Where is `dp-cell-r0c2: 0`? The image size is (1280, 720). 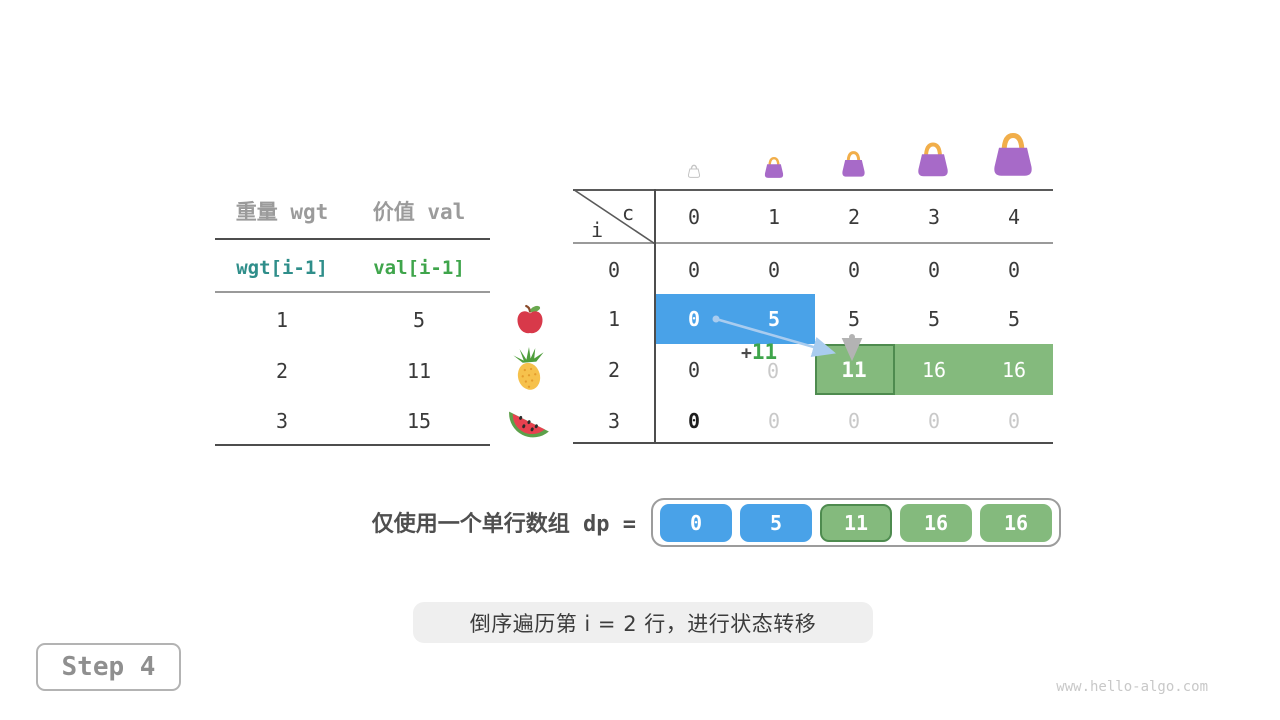 dp-cell-r0c2: 0 is located at coordinates (854, 270).